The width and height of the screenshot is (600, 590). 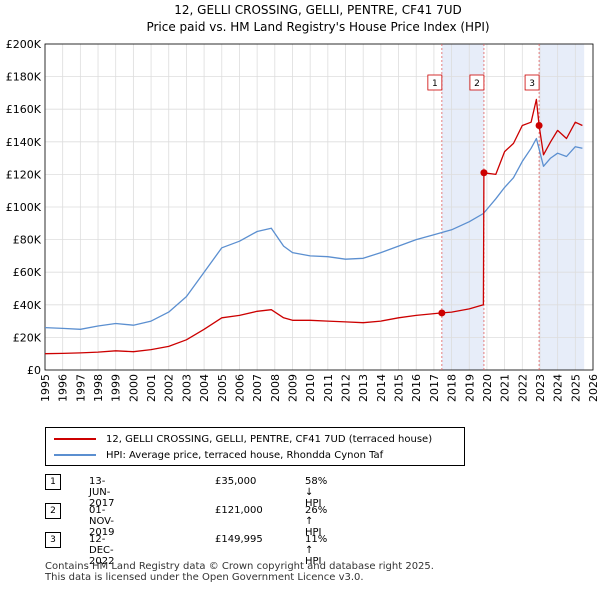 I want to click on x-tick-label: 2008, so click(x=275, y=388).